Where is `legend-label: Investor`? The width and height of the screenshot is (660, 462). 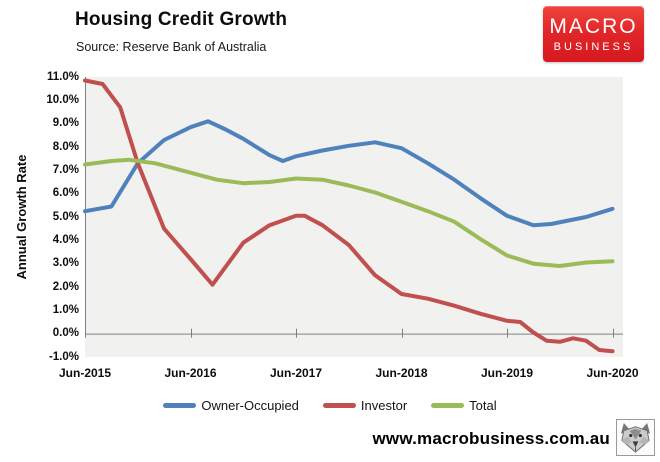
legend-label: Investor is located at coordinates (384, 405).